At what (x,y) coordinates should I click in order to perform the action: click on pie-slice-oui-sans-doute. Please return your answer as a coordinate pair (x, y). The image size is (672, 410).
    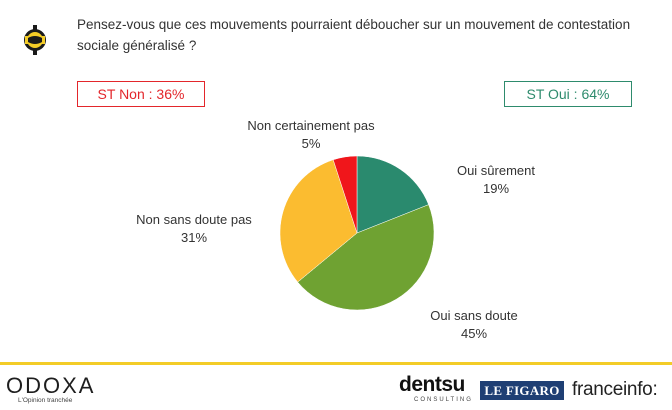
    Looking at the image, I should click on (366, 257).